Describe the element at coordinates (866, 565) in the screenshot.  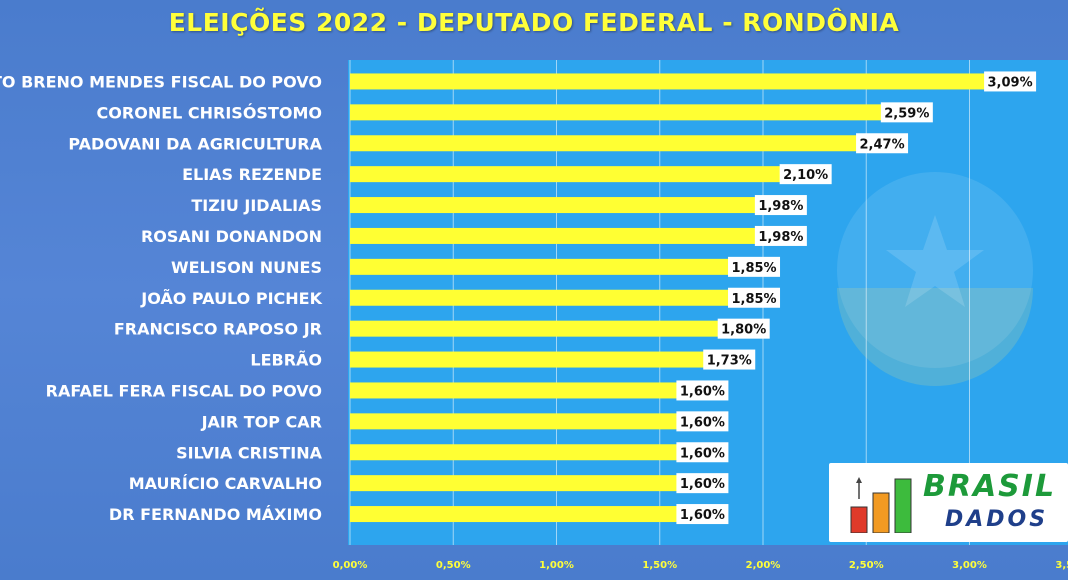
I see `x-tick-label: 2,50%` at that location.